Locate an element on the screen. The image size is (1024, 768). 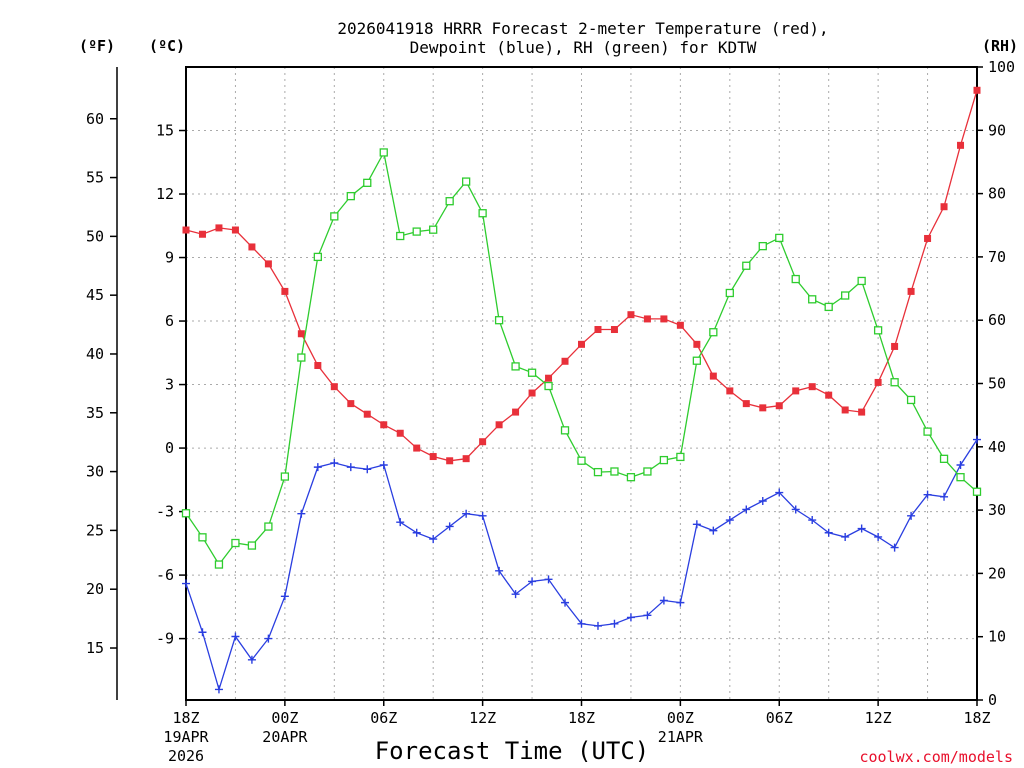
credit-text: coolwx.com/models is located at coordinates (936, 757).